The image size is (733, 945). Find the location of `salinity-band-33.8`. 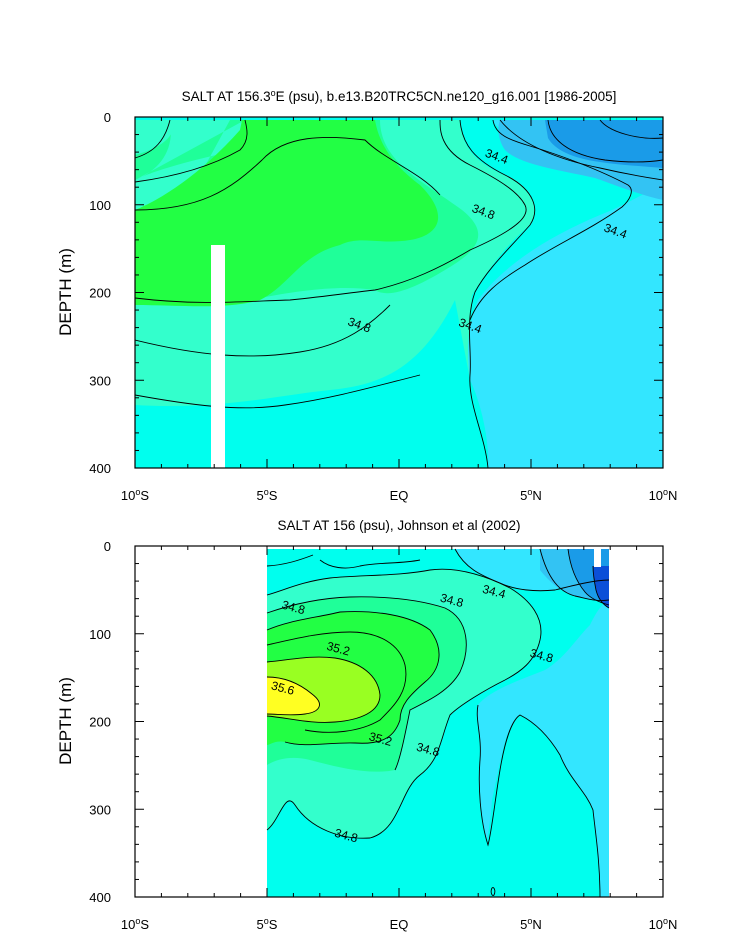

salinity-band-33.8 is located at coordinates (601, 587).